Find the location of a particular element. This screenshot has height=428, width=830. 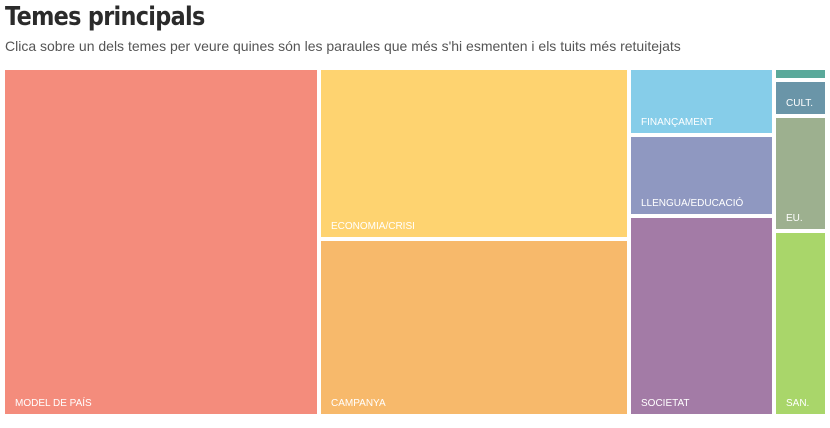

tile-llengua-educaci: LLENGUA/EDUCACIÓ is located at coordinates (701, 175).